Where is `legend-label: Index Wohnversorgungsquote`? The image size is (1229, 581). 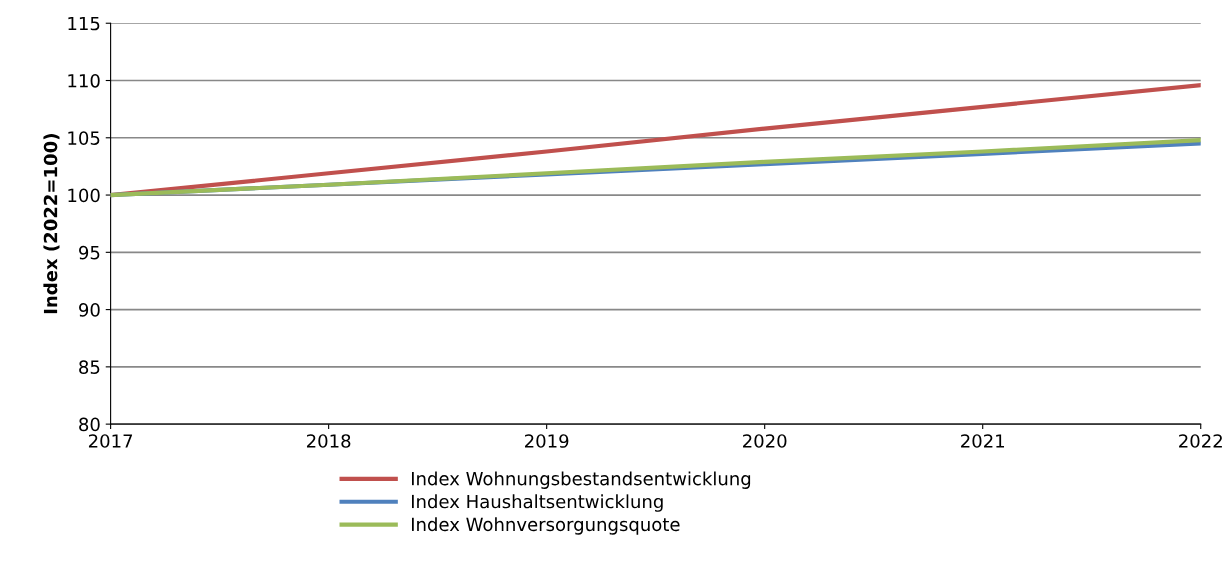 legend-label: Index Wohnversorgungsquote is located at coordinates (545, 526).